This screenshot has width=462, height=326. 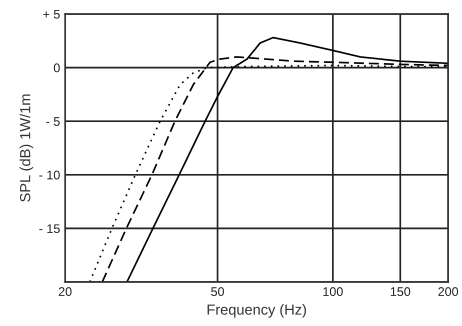 I want to click on y-axis-title: SPL (dB) 1W/1m, so click(x=27, y=148).